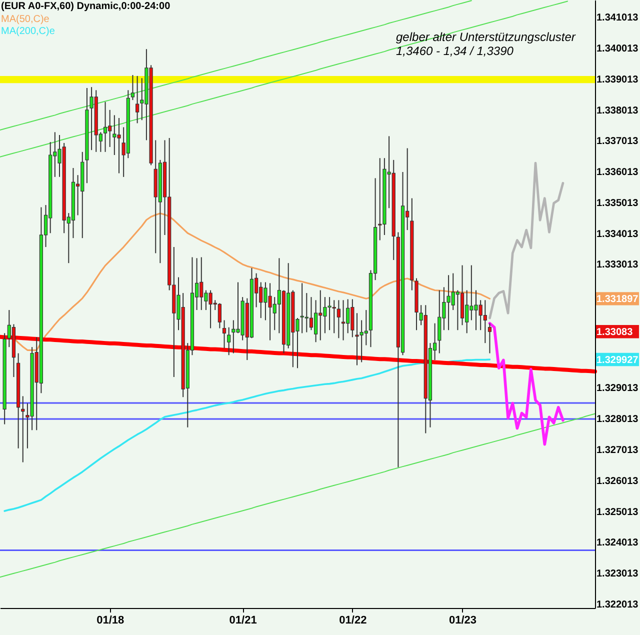 The width and height of the screenshot is (640, 635). I want to click on y-tick-label: 1.333013, so click(617, 265).